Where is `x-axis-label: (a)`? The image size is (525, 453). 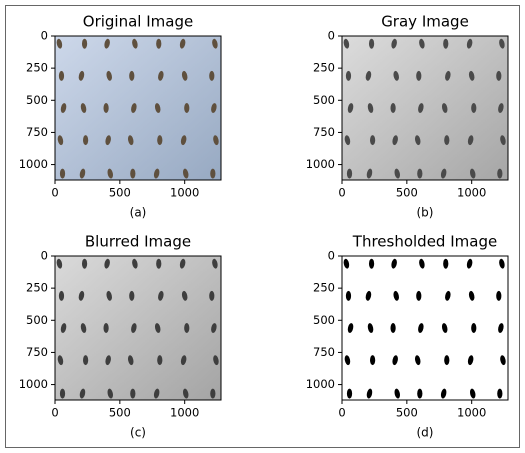
x-axis-label: (a) is located at coordinates (138, 213).